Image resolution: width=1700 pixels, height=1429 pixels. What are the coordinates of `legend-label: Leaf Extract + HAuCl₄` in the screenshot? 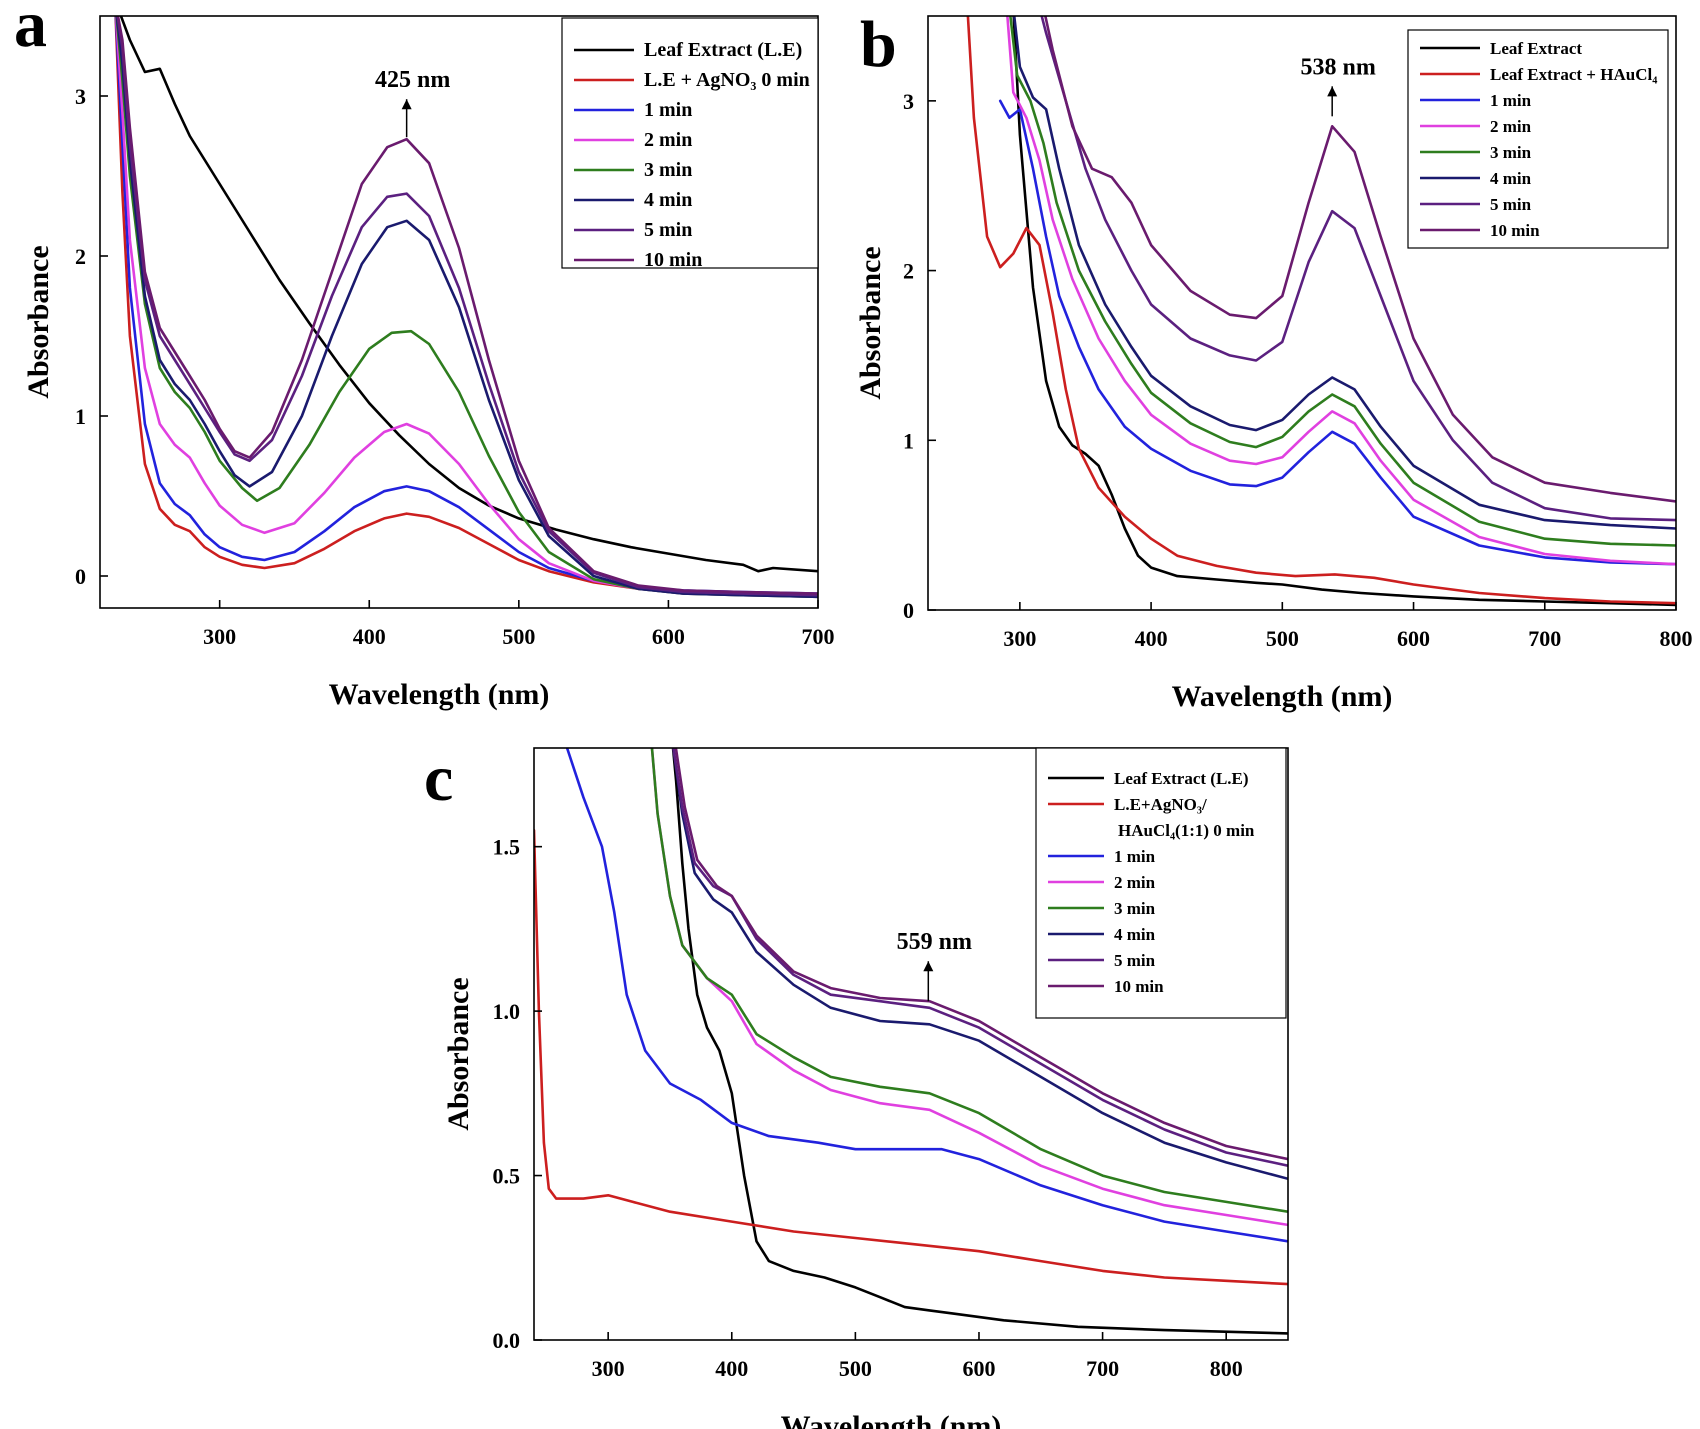 It's located at (1573, 74).